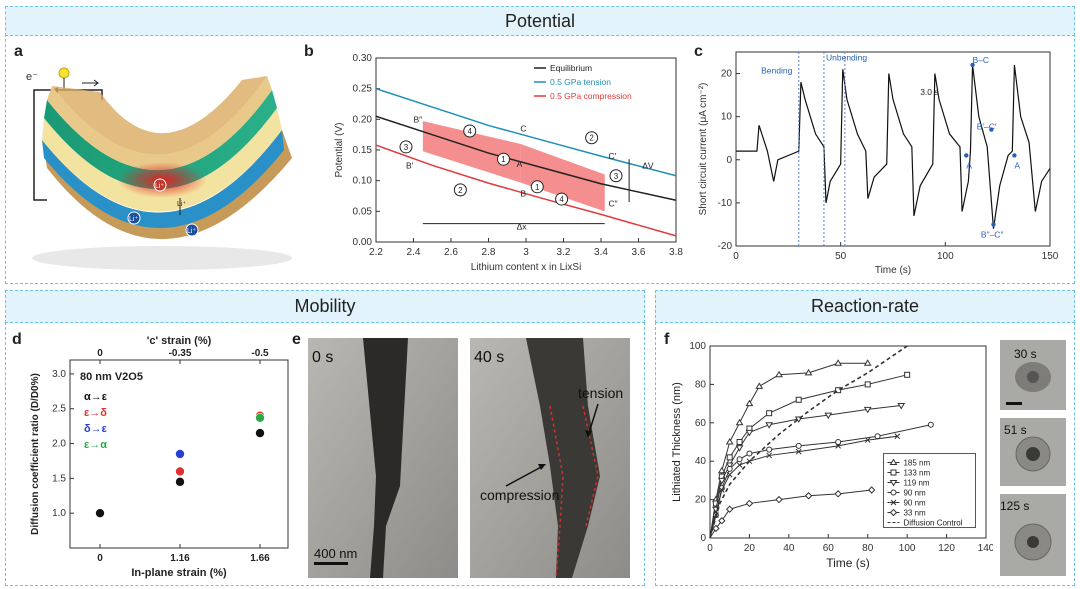 The width and height of the screenshot is (1080, 589). I want to click on panel-d-ytick-label: 2.0, so click(59, 444).